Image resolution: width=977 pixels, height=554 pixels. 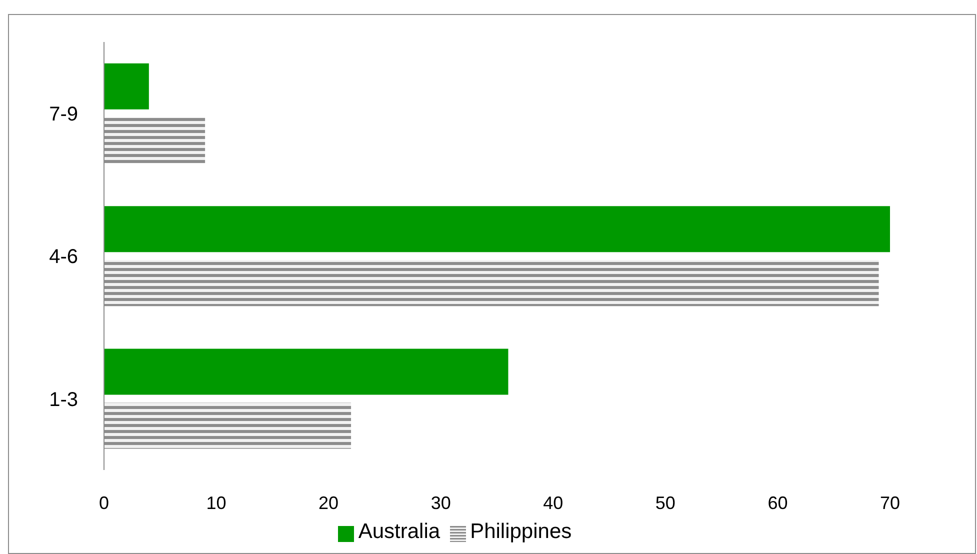 I want to click on x-tick-label: 20, so click(x=328, y=502).